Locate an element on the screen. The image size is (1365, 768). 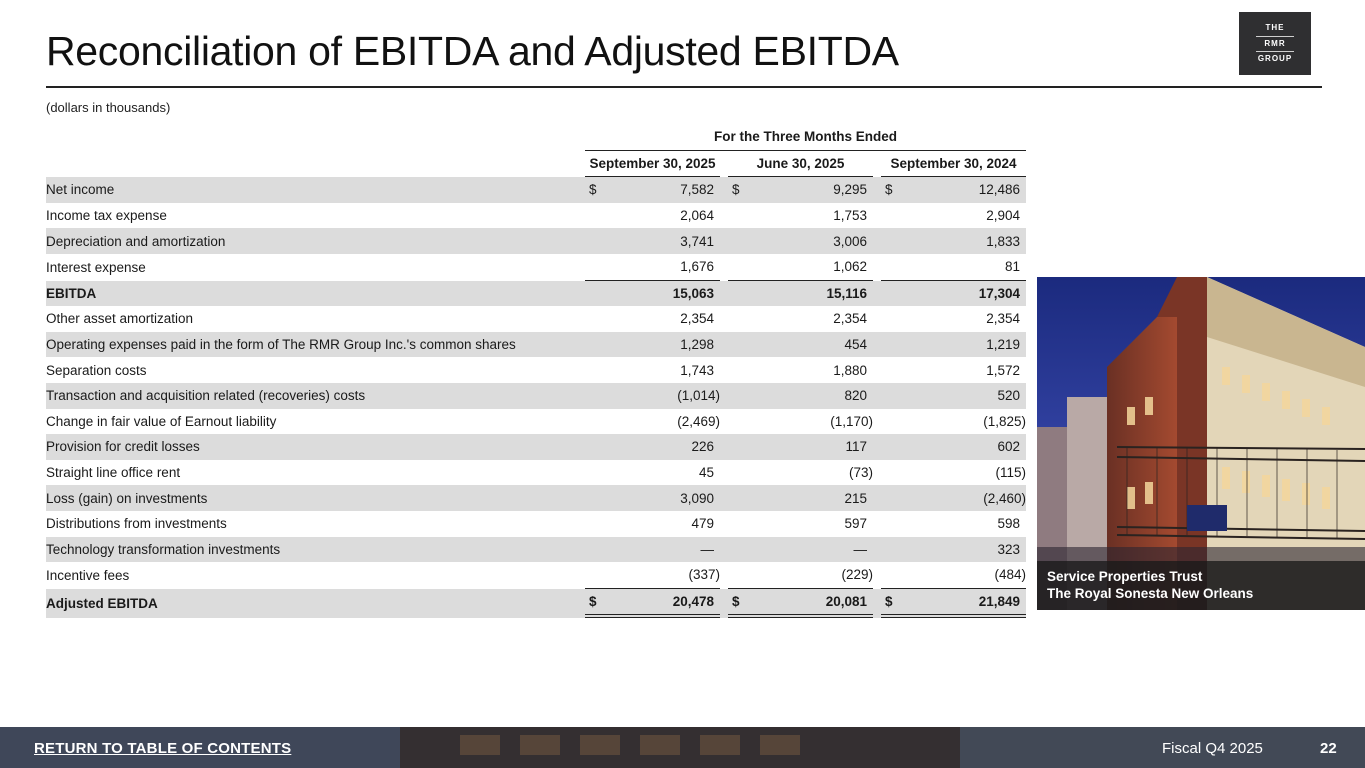
table-row: Distributions from investments 479 597 598 is located at coordinates (536, 524).